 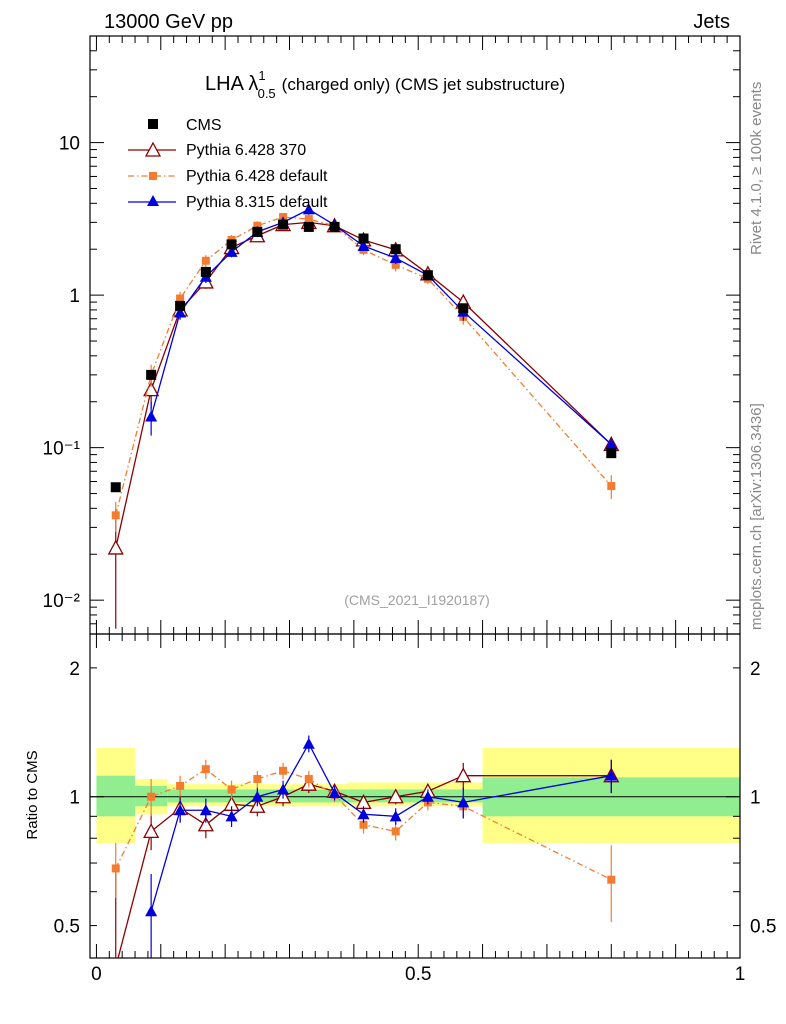 What do you see at coordinates (74, 669) in the screenshot?
I see `ratio-y-tick-label-left: 2` at bounding box center [74, 669].